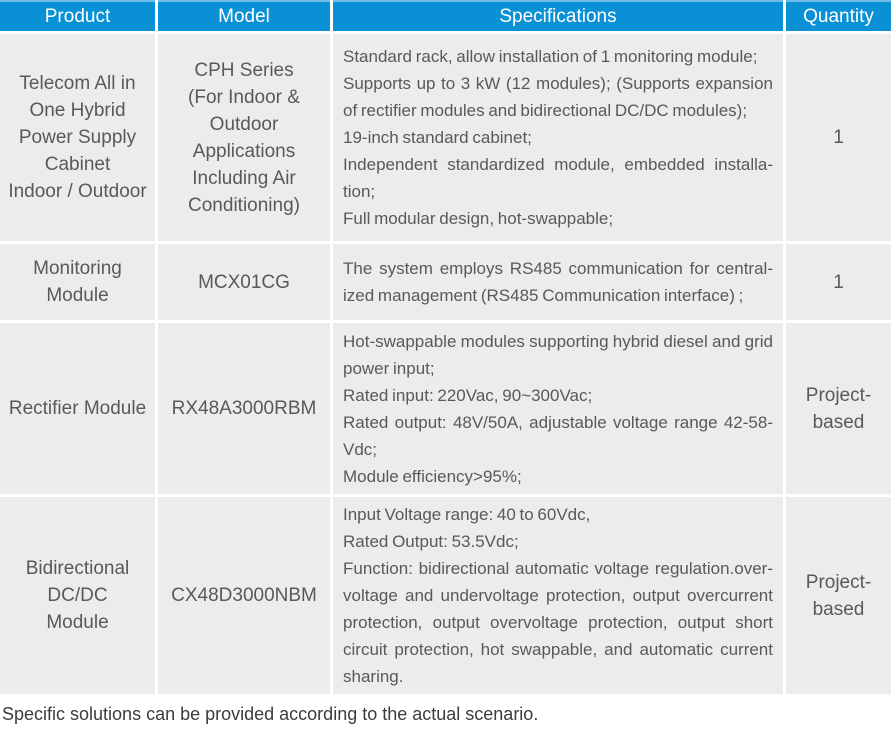  What do you see at coordinates (838, 595) in the screenshot?
I see `quantity-cell-bidirectional-dcdc: Project-based` at bounding box center [838, 595].